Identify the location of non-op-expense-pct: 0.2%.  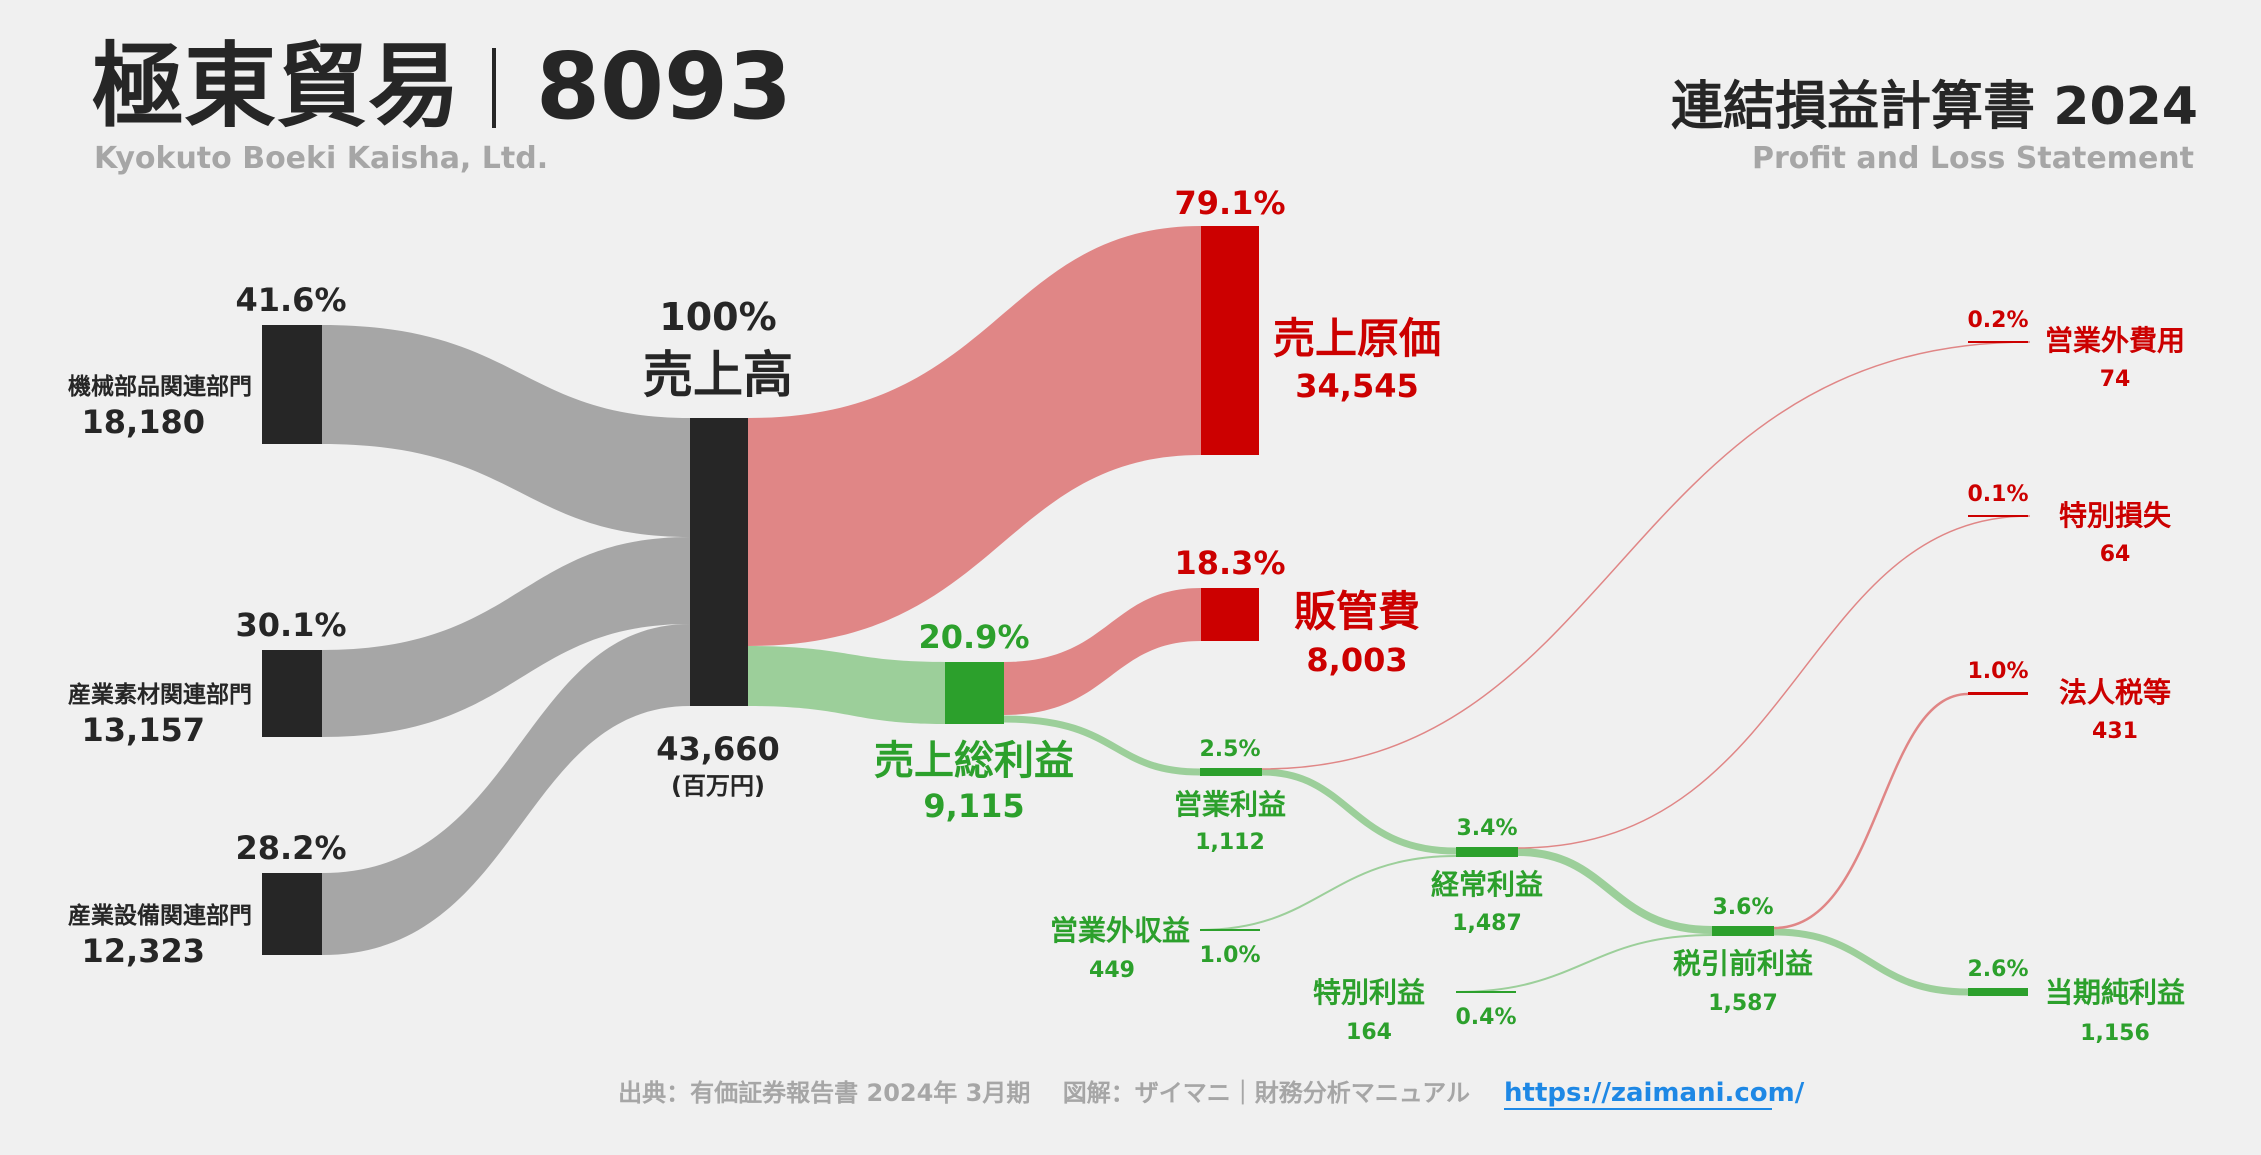
(1997, 320).